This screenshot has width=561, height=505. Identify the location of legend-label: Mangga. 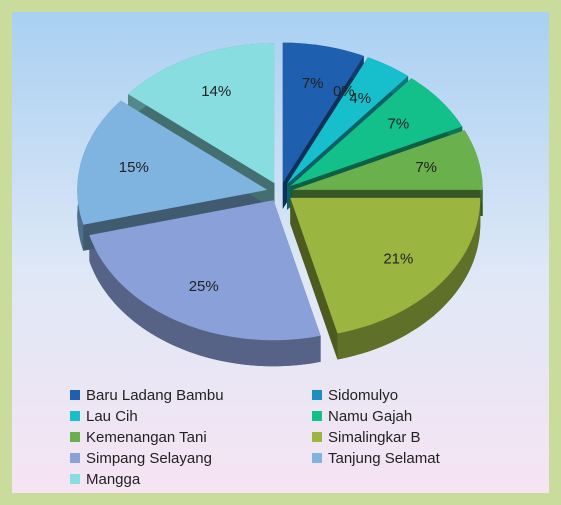
(113, 479).